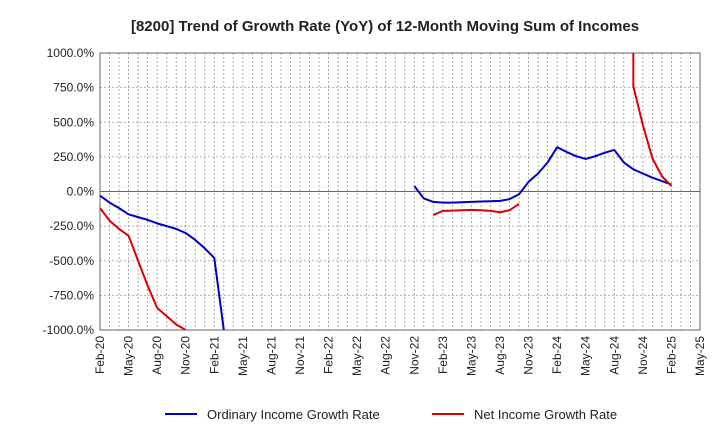 The image size is (720, 440). What do you see at coordinates (700, 356) in the screenshot?
I see `x-tick-label: May-25` at bounding box center [700, 356].